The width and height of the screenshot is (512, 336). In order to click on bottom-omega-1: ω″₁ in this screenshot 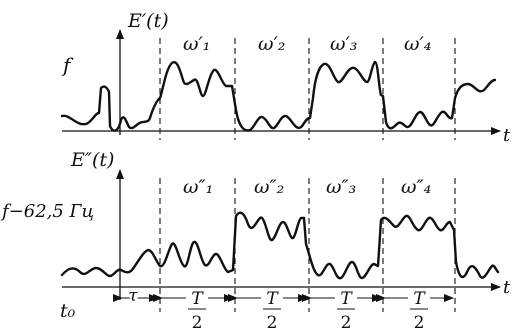, I will do `click(198, 187)`.